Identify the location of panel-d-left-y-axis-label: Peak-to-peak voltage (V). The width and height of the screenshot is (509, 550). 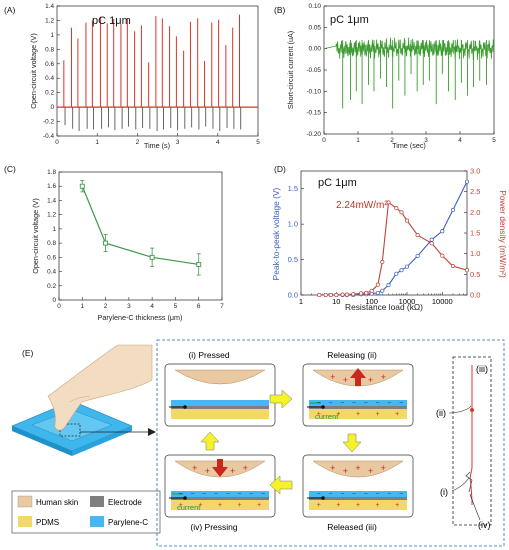
(276, 233).